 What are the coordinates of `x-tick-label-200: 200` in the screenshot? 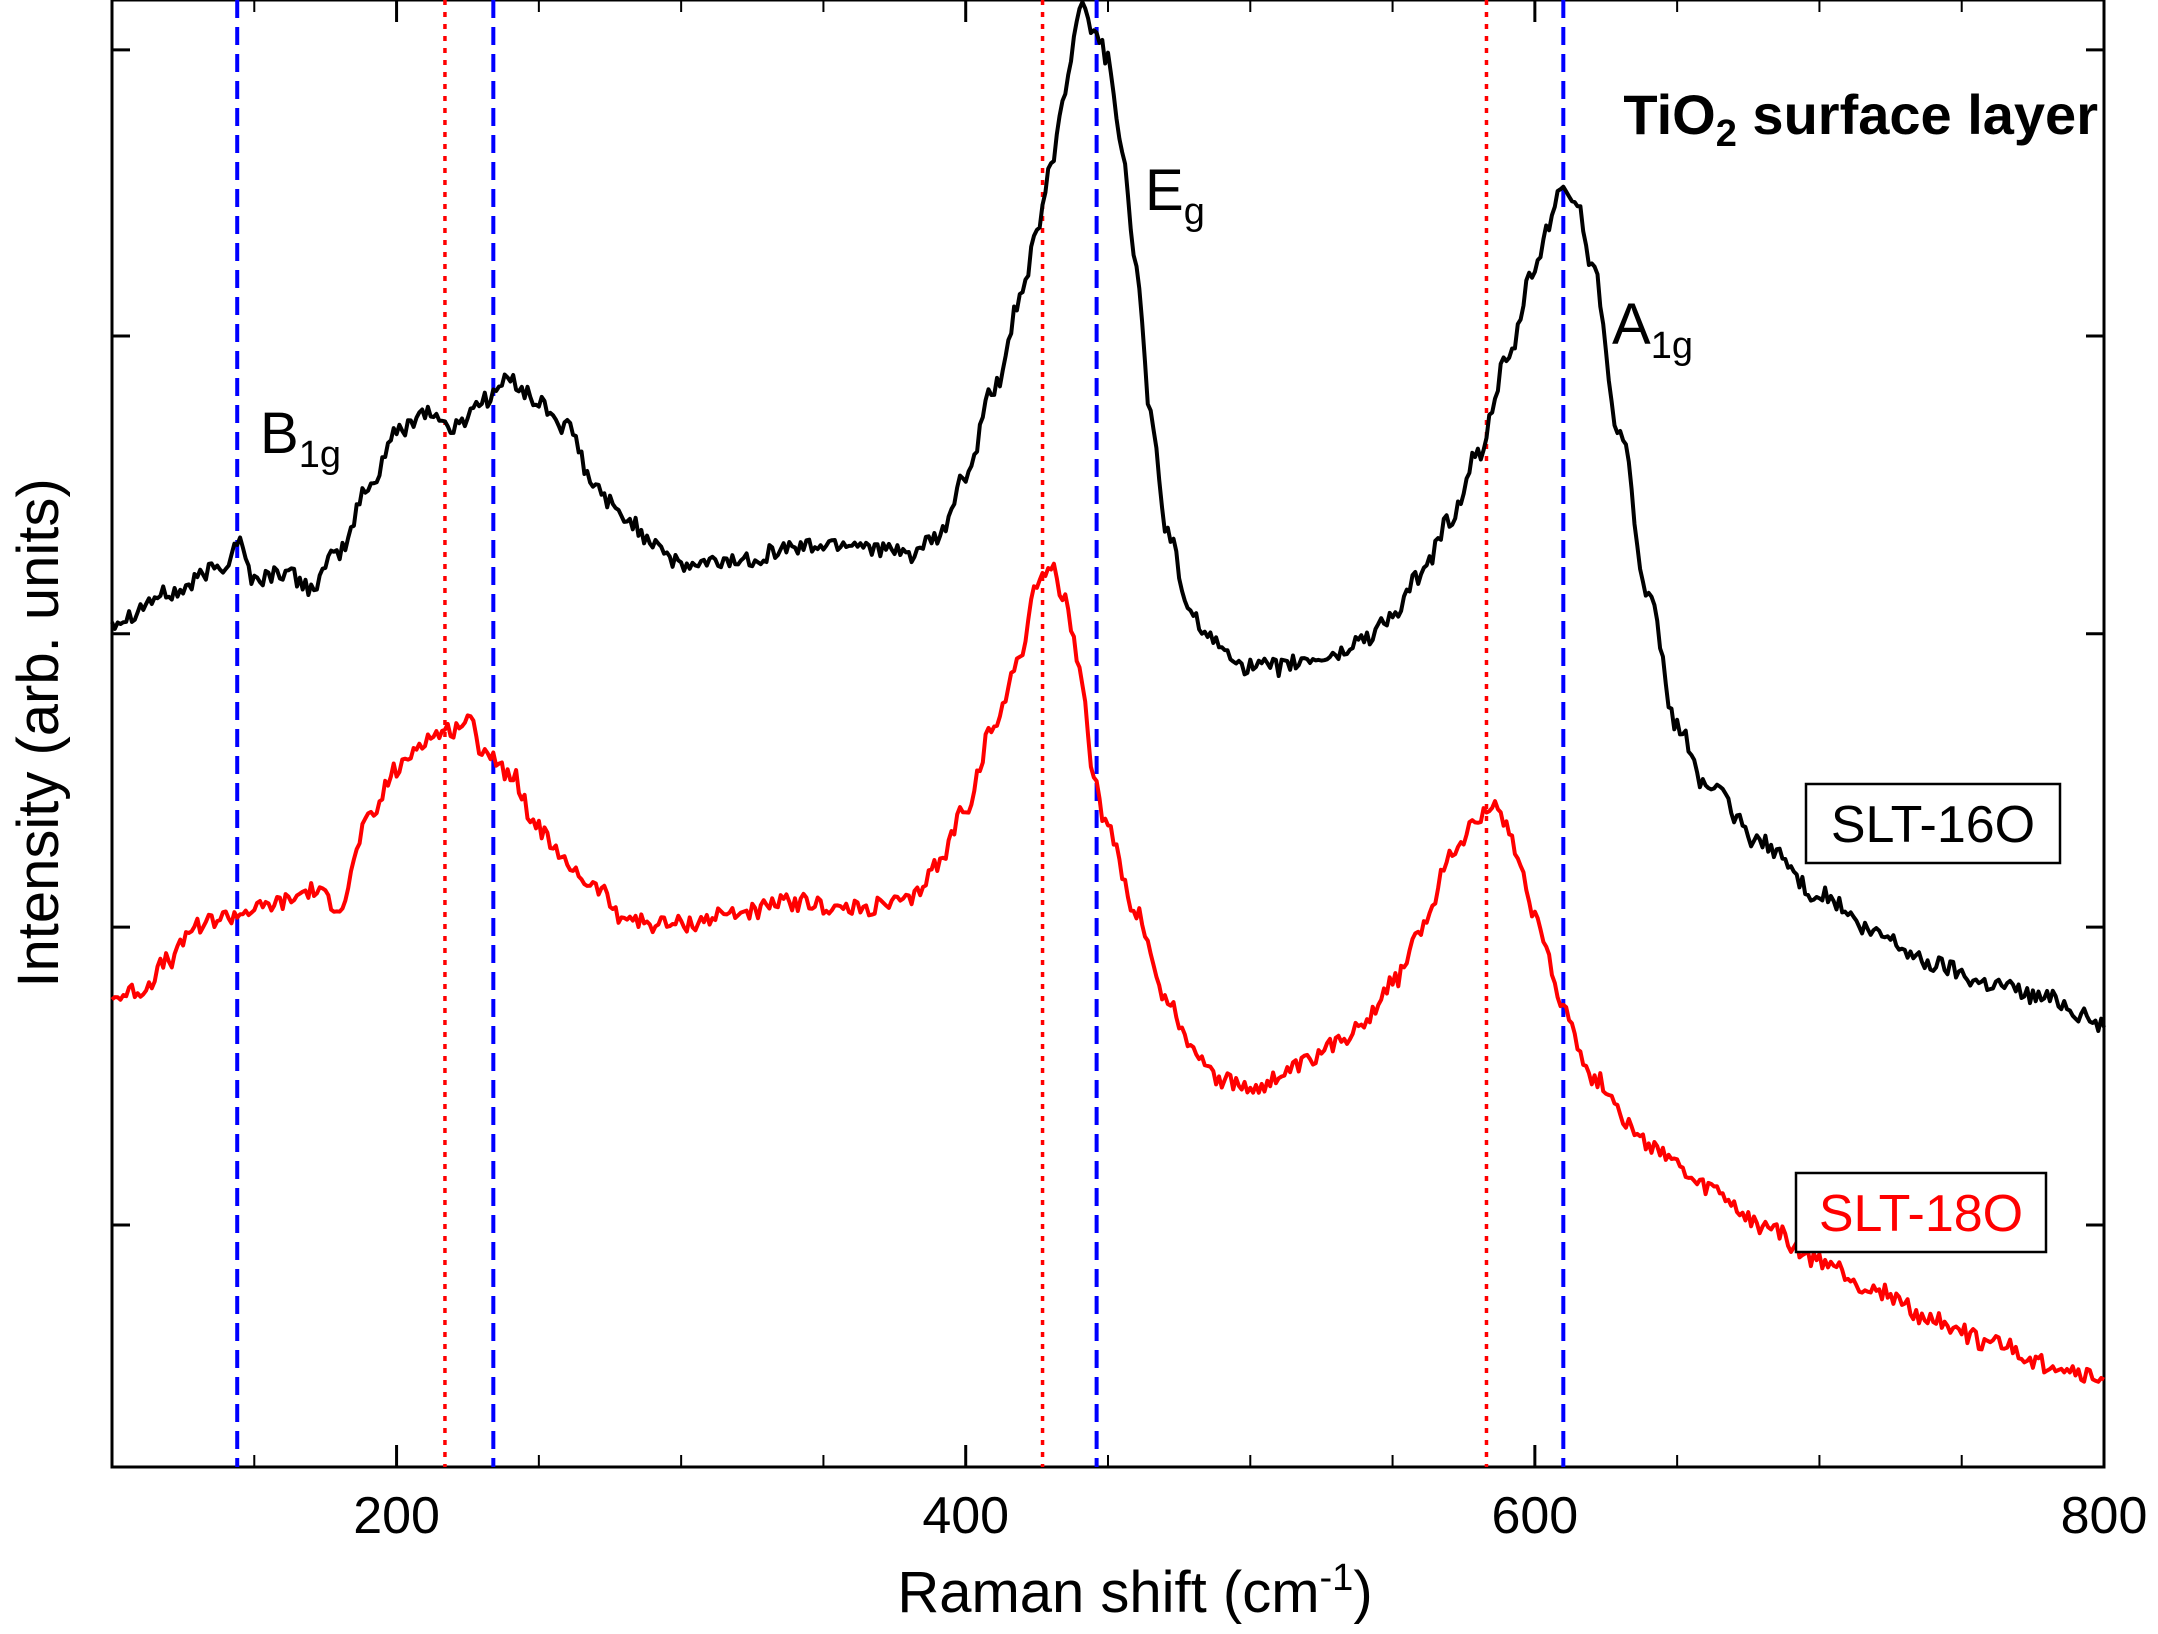 It's located at (396, 1516).